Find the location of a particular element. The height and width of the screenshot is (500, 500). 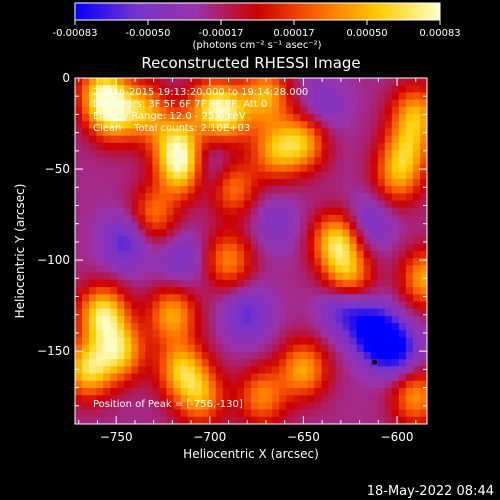

peak-marker is located at coordinates (375, 362).